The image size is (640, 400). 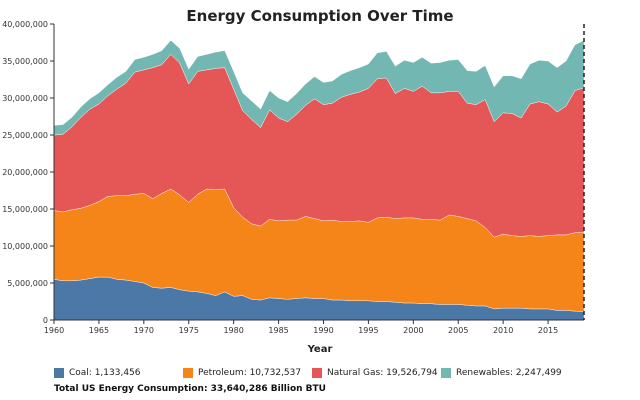 I want to click on x-tick-label: 1990, so click(x=323, y=330).